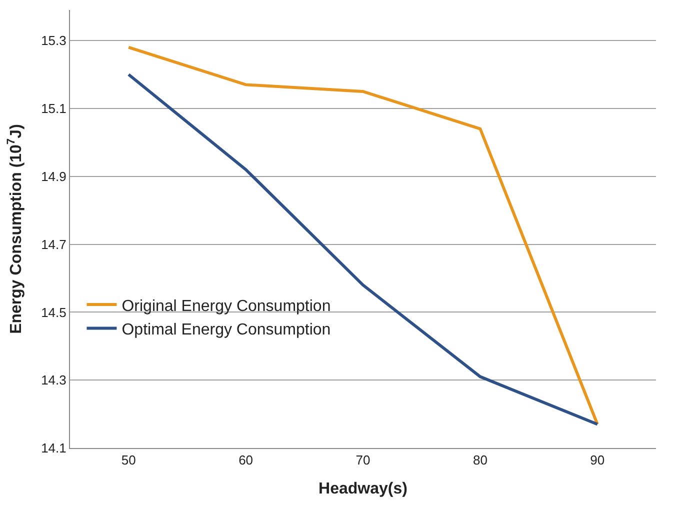  I want to click on legend-label: Original Energy Consumption, so click(226, 306).